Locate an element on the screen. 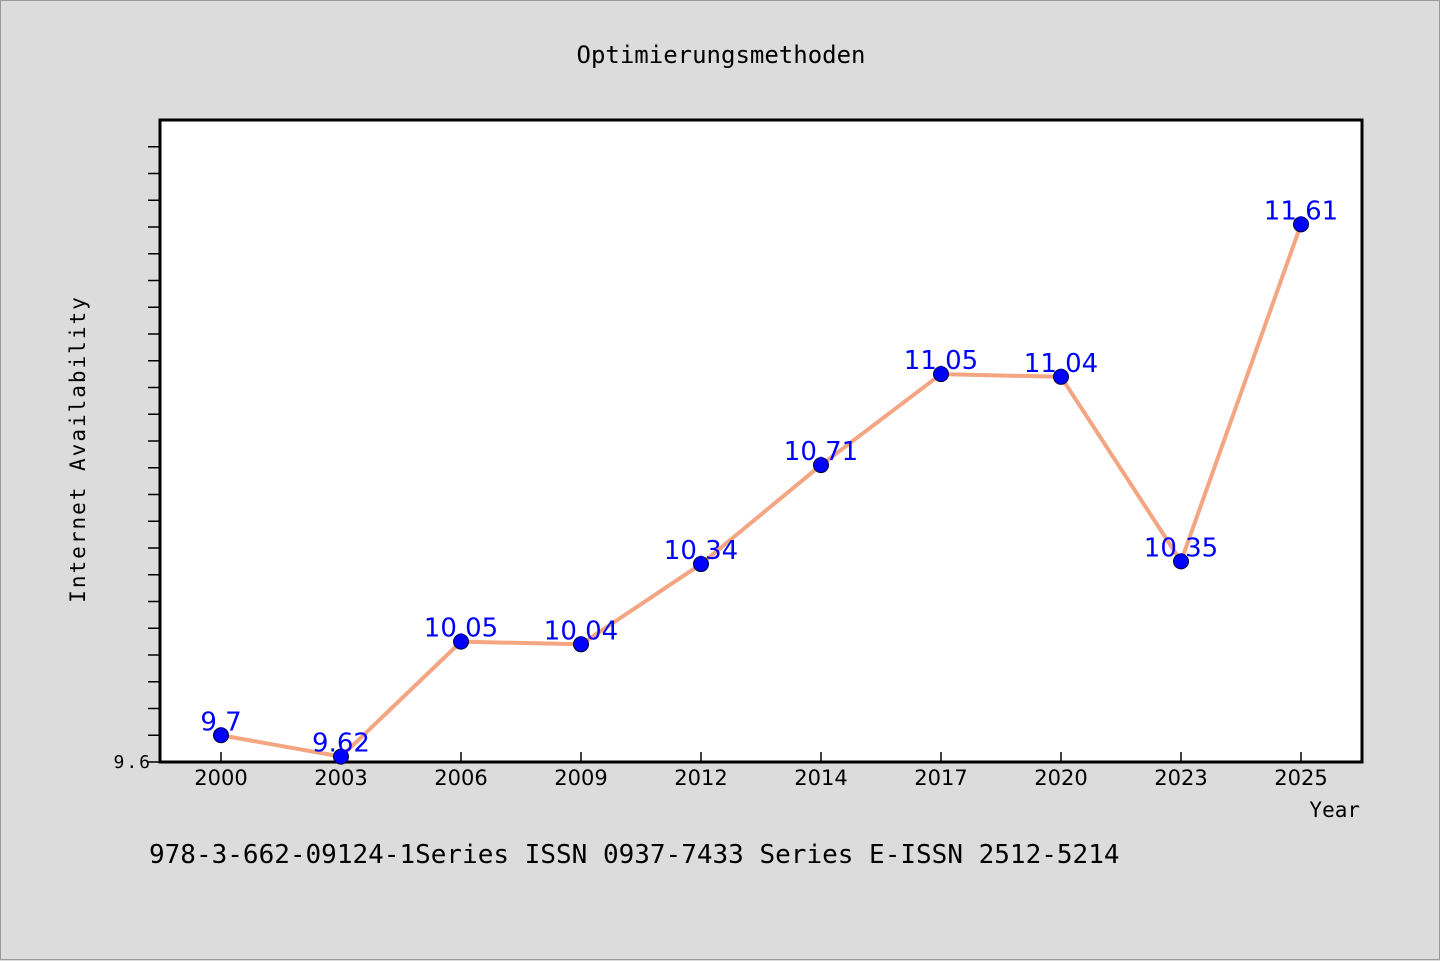  y-axis-ticks: 9.6 is located at coordinates (136, 459).